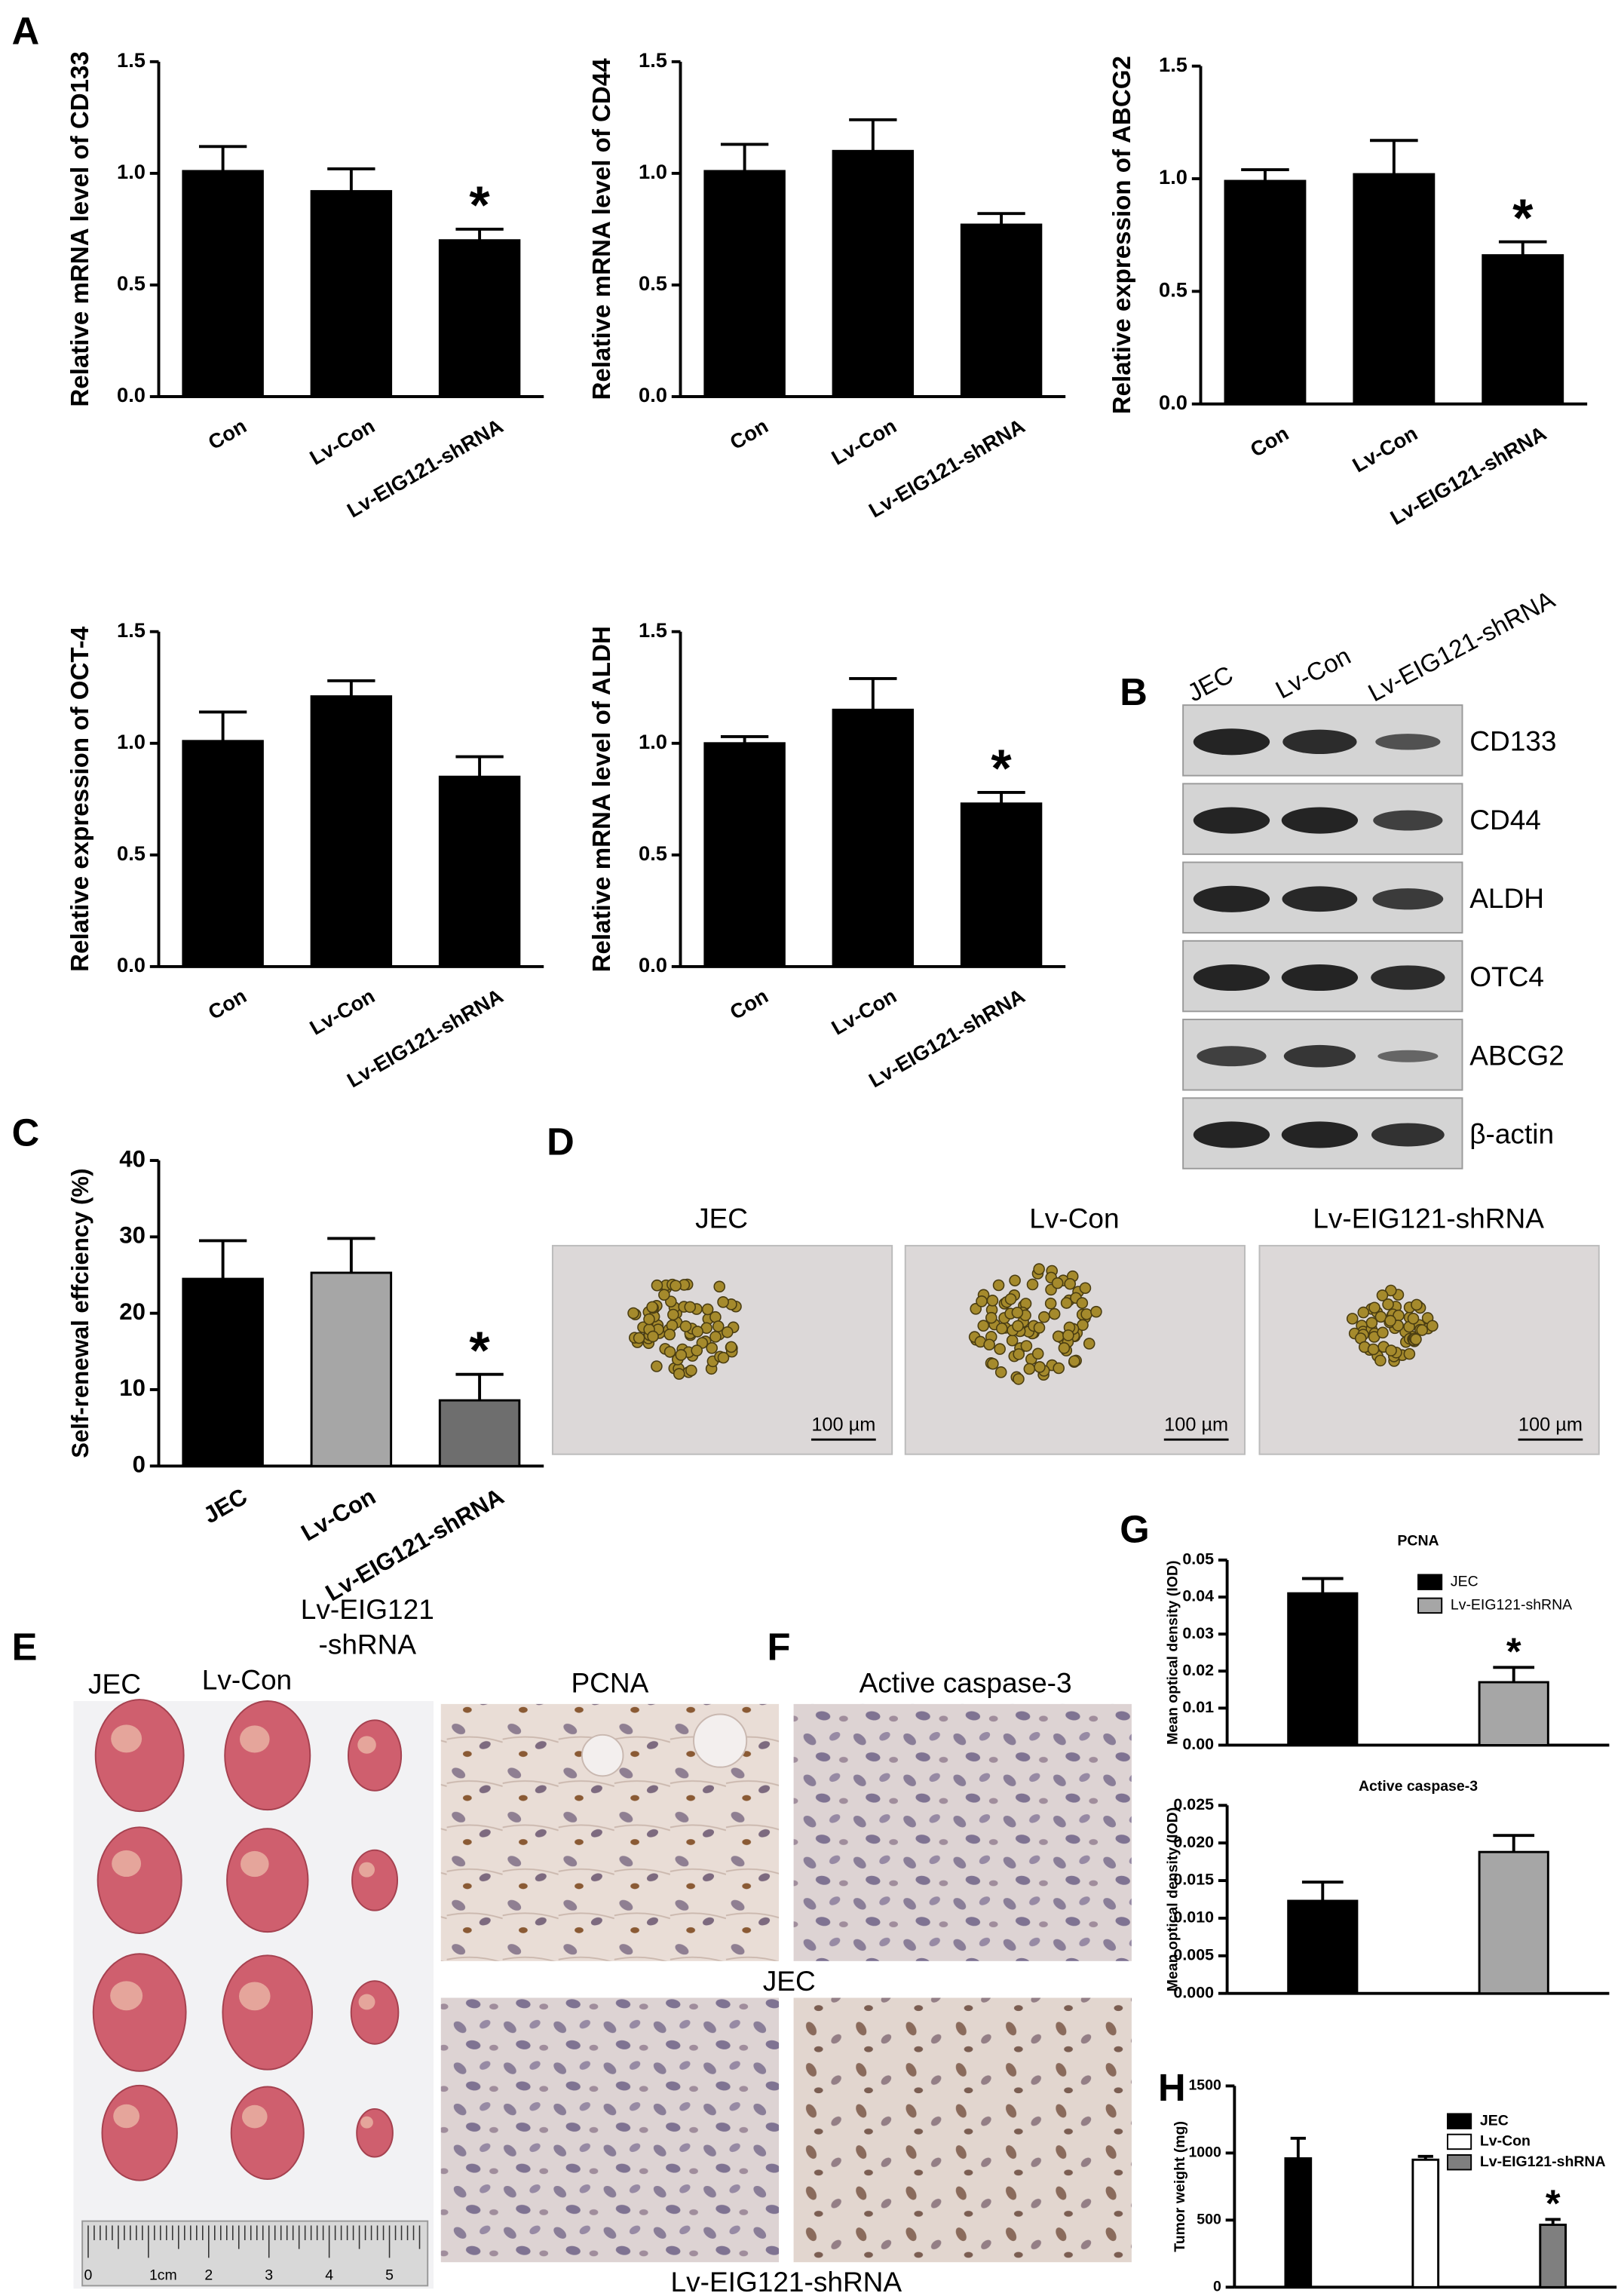 This screenshot has height=2296, width=1621. What do you see at coordinates (1193, 1804) in the screenshot?
I see `y-tick-label: 0.025` at bounding box center [1193, 1804].